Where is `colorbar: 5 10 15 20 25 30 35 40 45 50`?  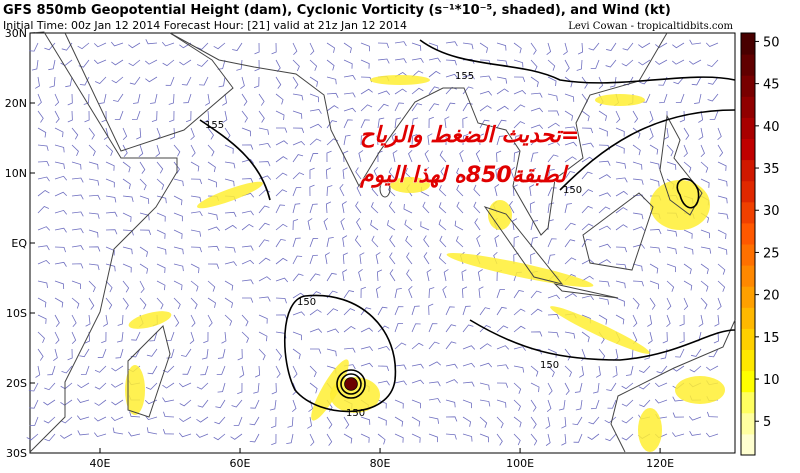
colorbar: 5 10 15 20 25 30 35 40 45 50 is located at coordinates (760, 244).